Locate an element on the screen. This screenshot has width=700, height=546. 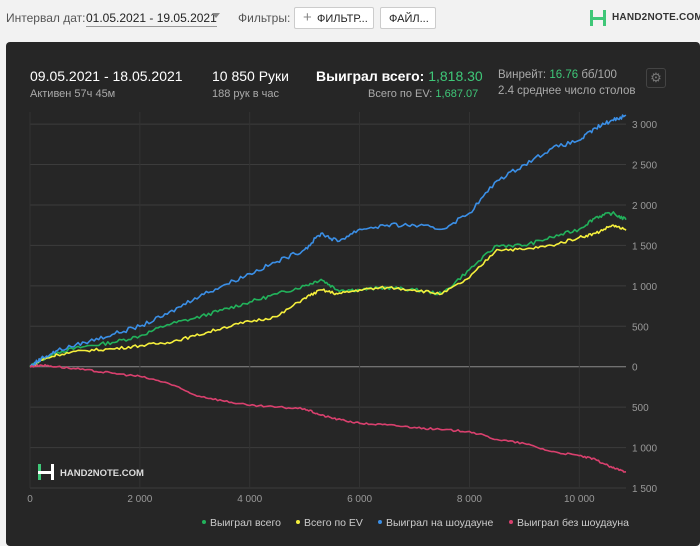
x-tick-label: 4 000 is located at coordinates (249, 499).